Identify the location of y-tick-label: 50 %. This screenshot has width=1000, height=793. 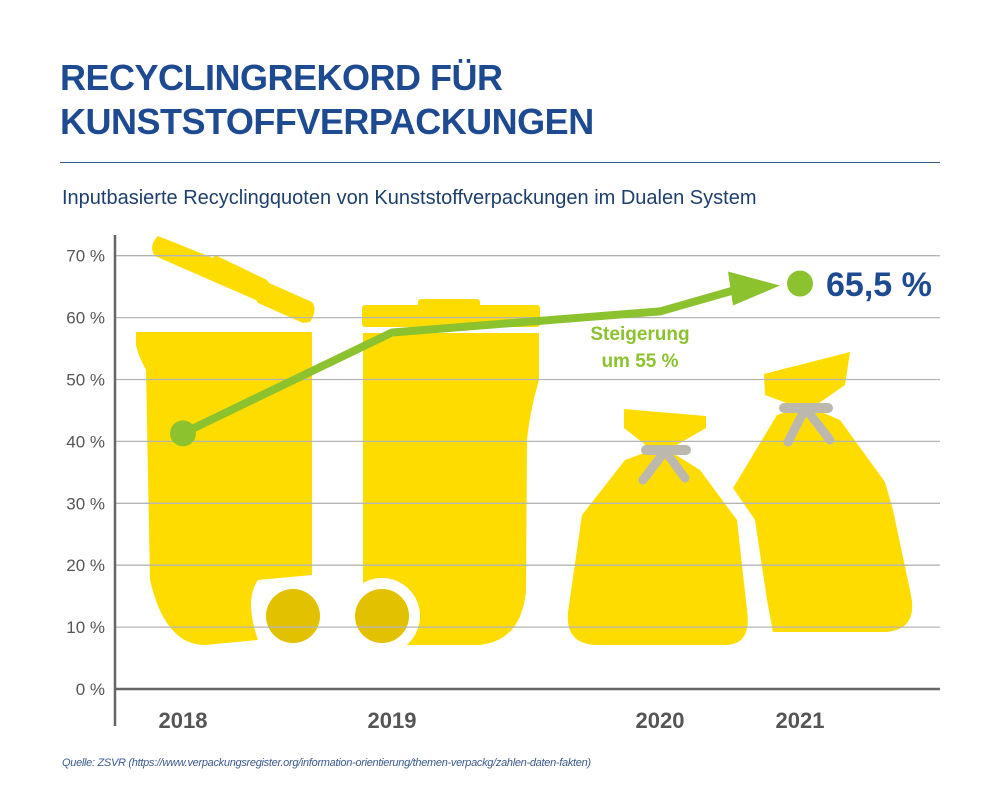
(85, 380).